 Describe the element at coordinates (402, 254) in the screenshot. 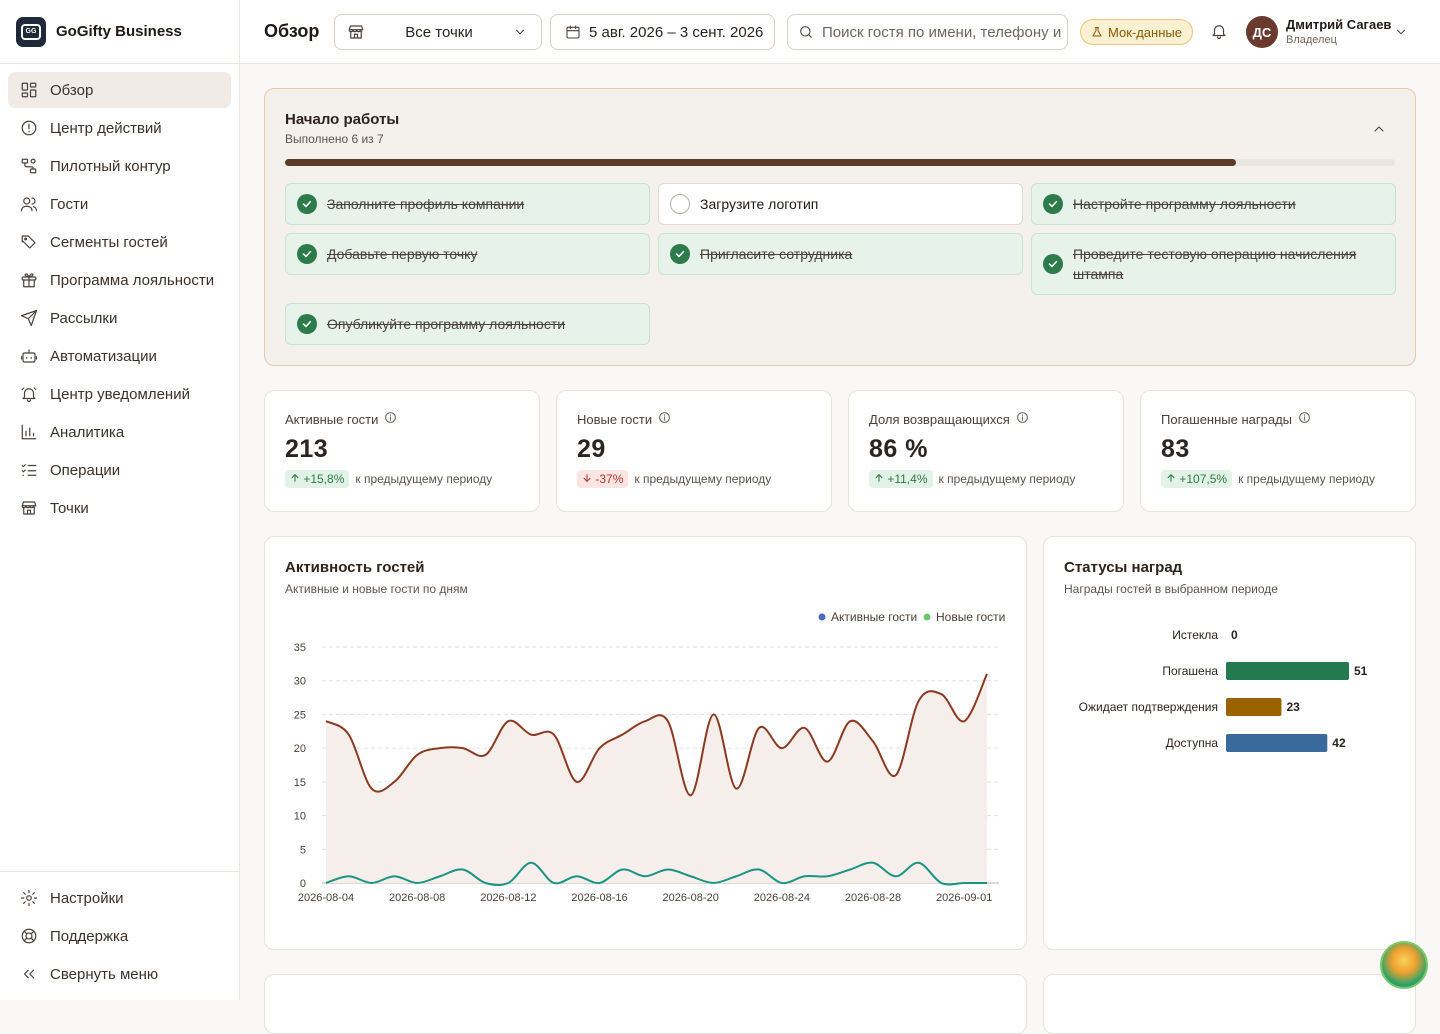

I see `onboarding-task-label: Добавьте первую точку` at that location.